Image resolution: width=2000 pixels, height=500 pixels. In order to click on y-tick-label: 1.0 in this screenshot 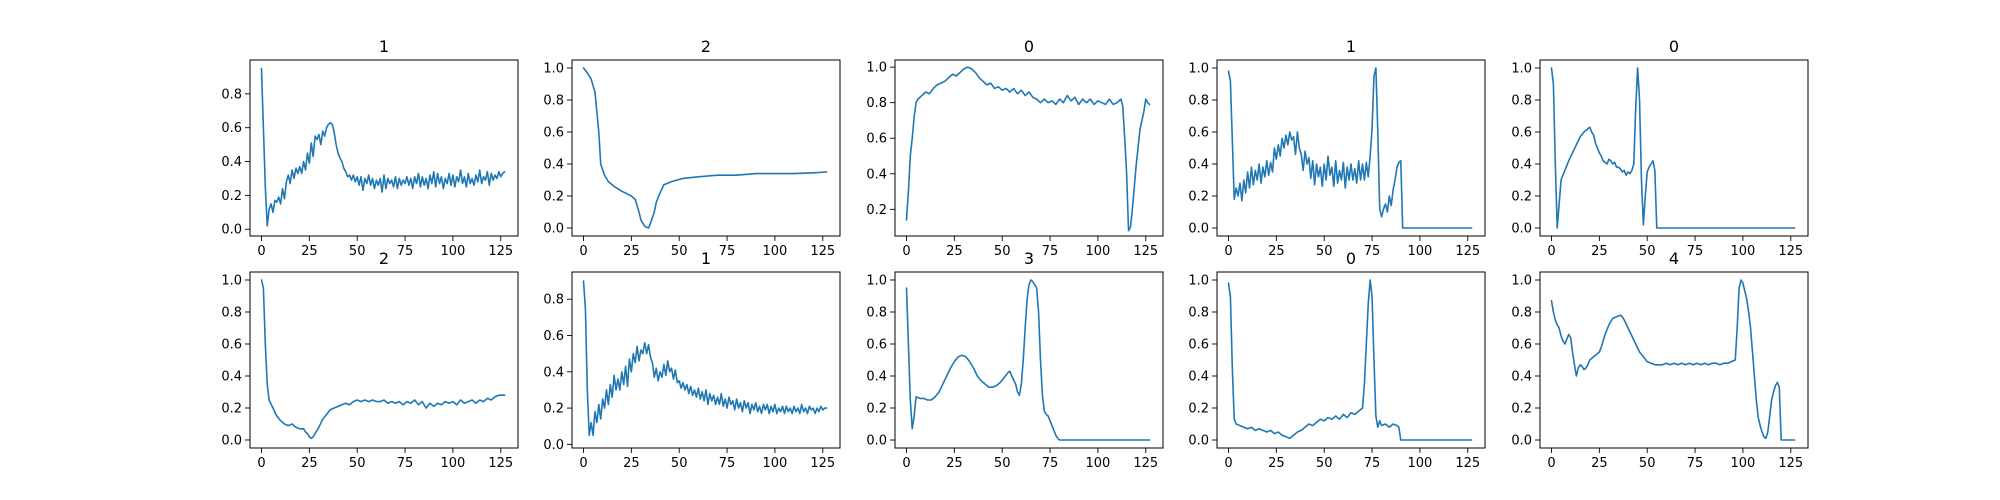, I will do `click(1521, 281)`.